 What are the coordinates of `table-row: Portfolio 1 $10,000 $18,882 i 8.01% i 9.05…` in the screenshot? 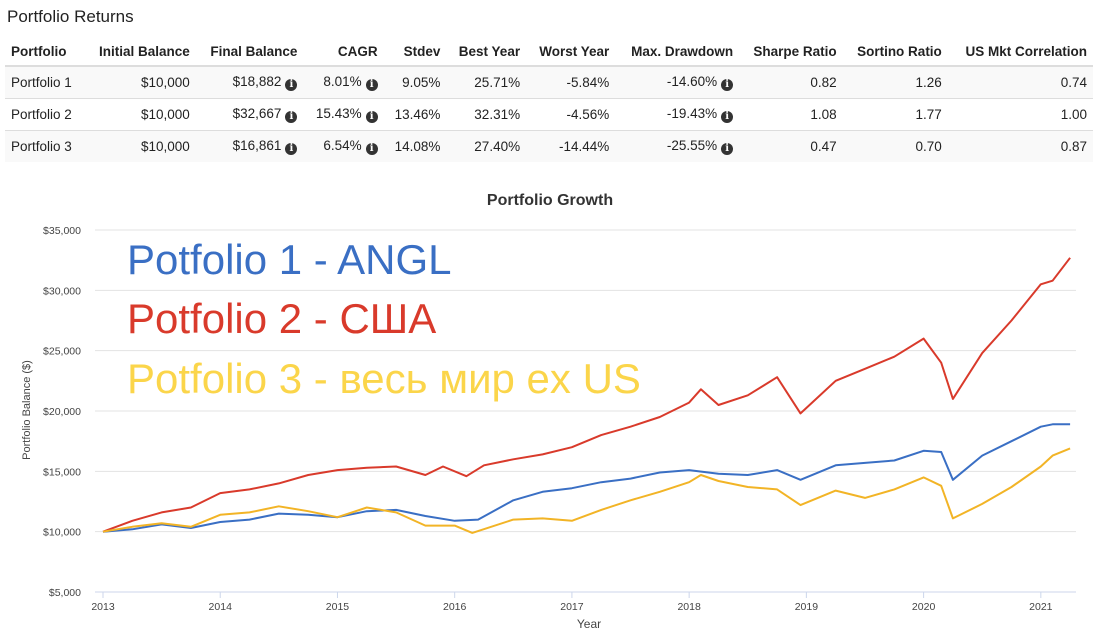 It's located at (549, 82).